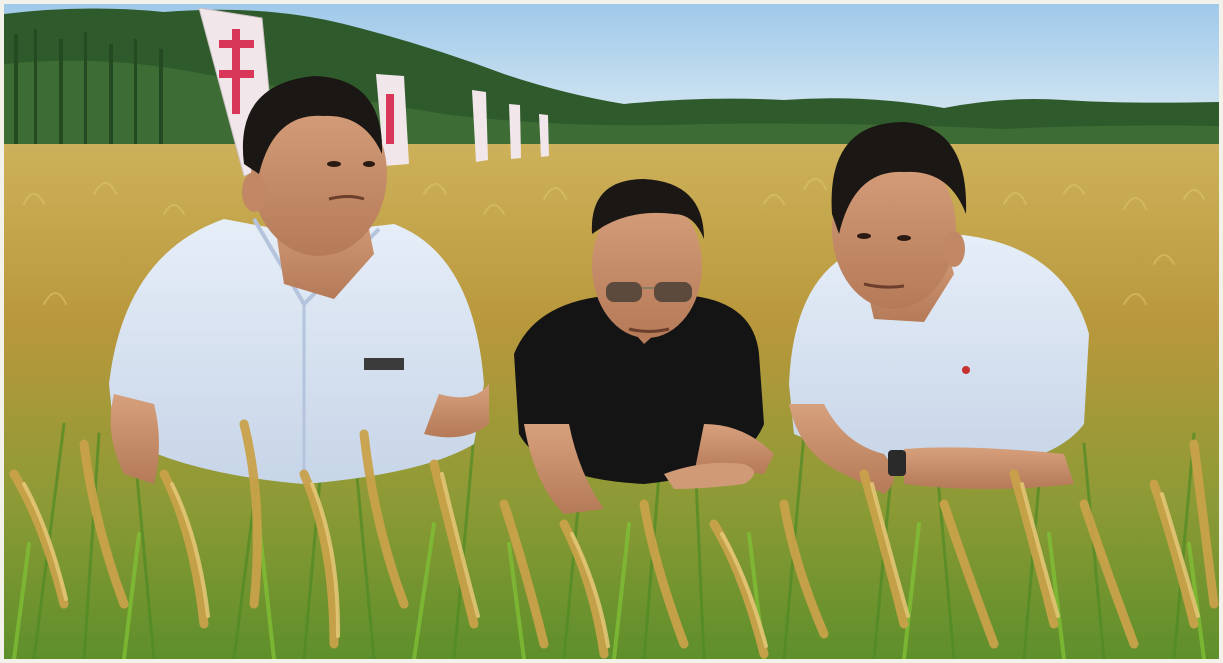 This screenshot has height=663, width=1223. I want to click on man-center, so click(644, 346).